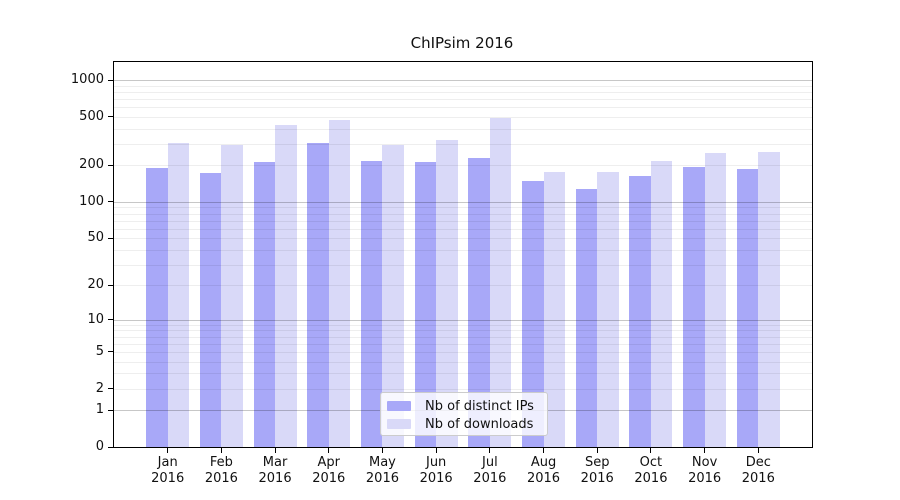 Image resolution: width=900 pixels, height=500 pixels. I want to click on bar-ips-jan, so click(157, 307).